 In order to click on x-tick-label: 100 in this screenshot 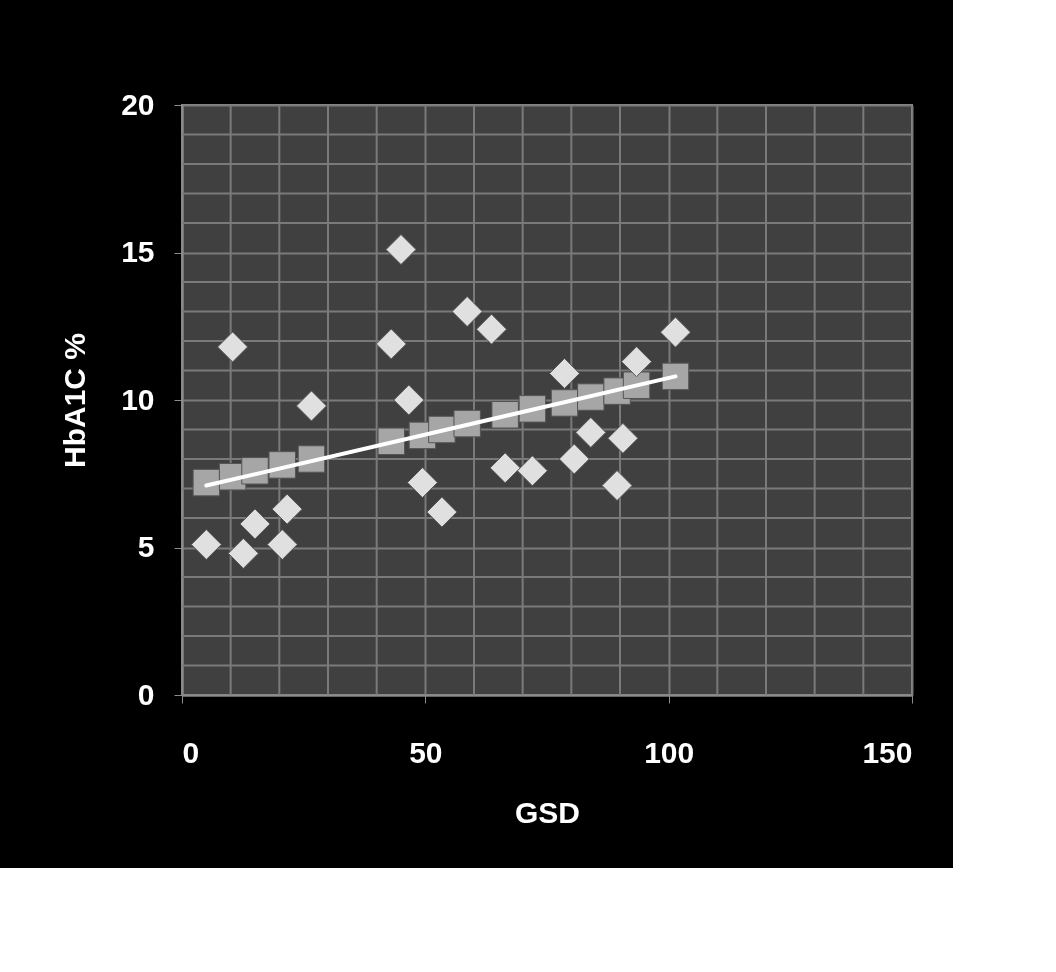, I will do `click(669, 752)`.